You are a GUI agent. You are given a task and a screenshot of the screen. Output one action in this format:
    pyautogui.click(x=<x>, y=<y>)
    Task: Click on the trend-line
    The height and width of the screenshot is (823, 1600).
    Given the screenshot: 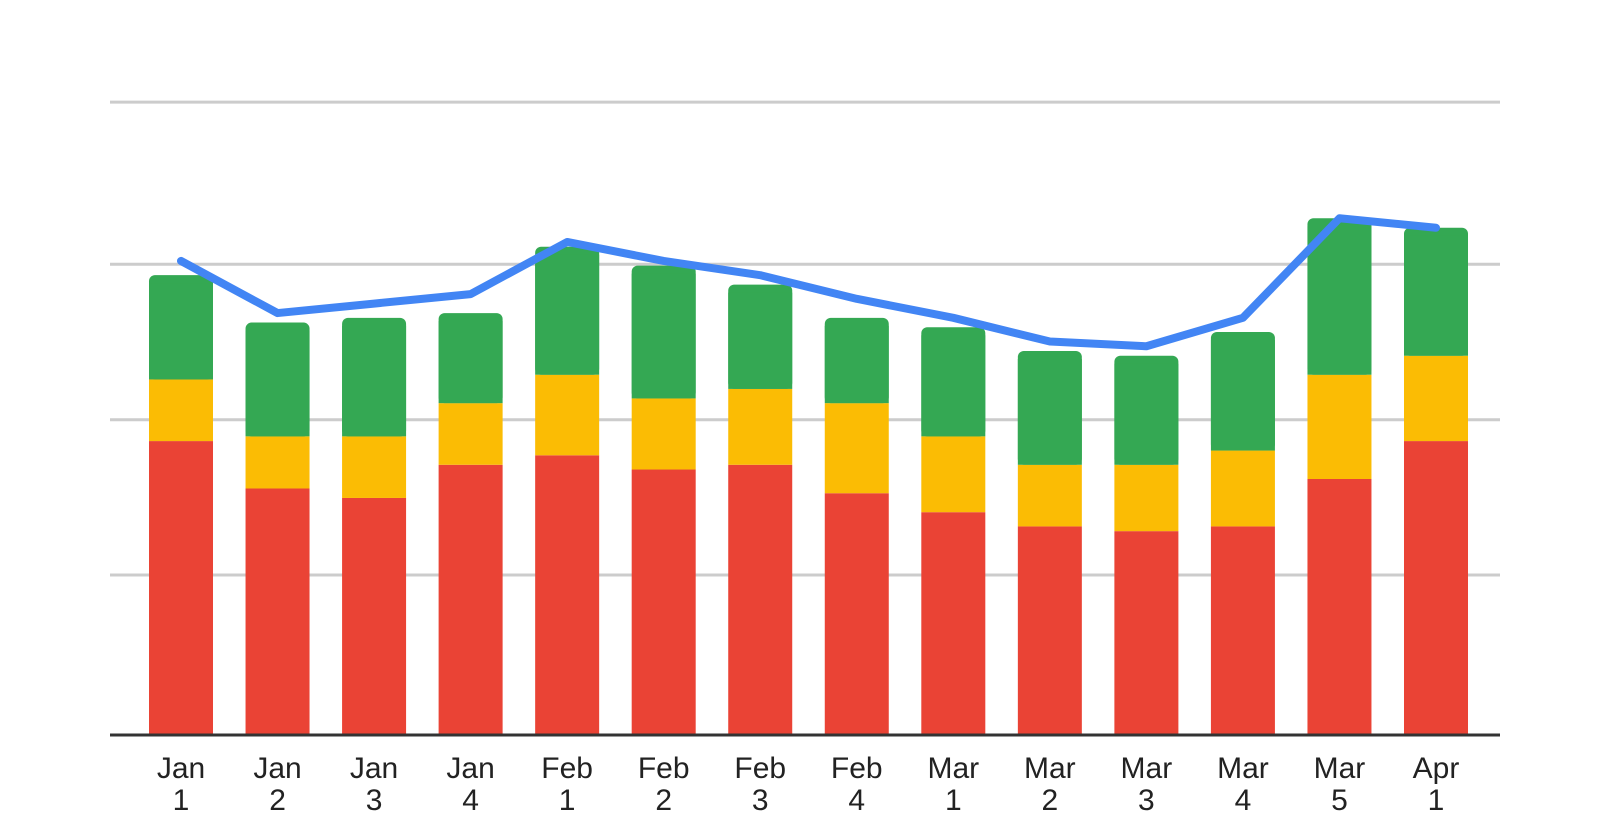 What is the action you would take?
    pyautogui.click(x=808, y=282)
    